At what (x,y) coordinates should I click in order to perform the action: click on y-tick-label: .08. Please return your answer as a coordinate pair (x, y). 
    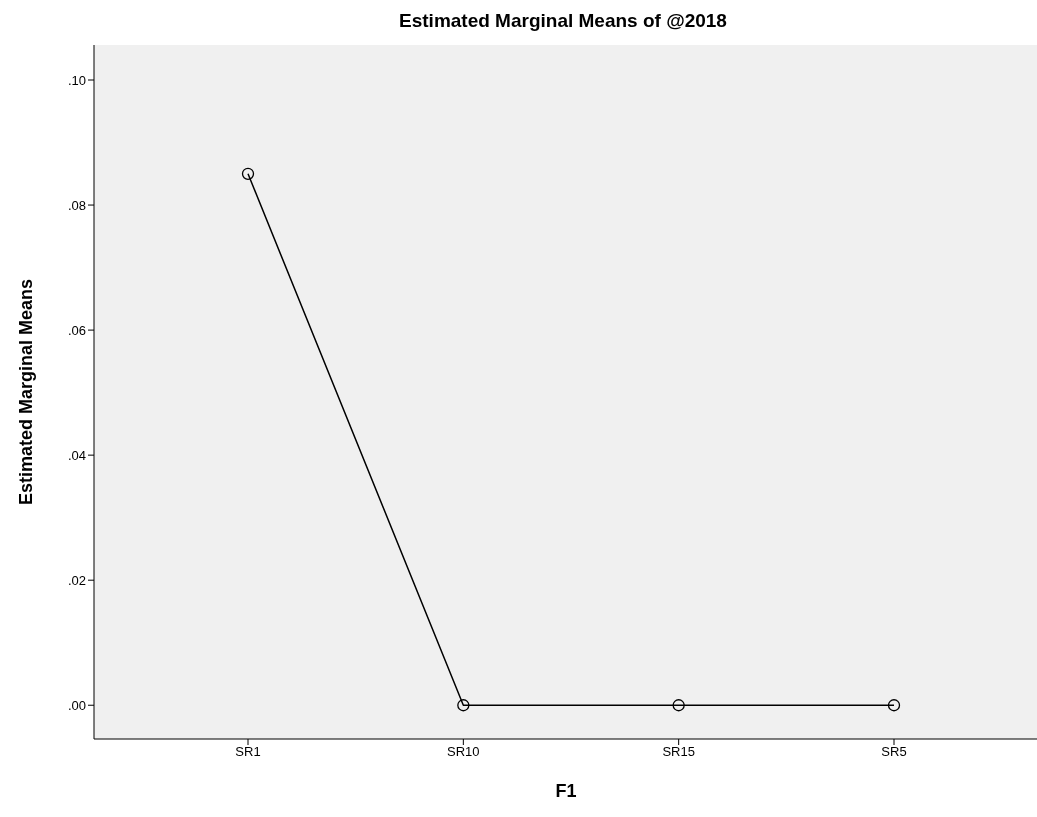
    Looking at the image, I should click on (76, 205).